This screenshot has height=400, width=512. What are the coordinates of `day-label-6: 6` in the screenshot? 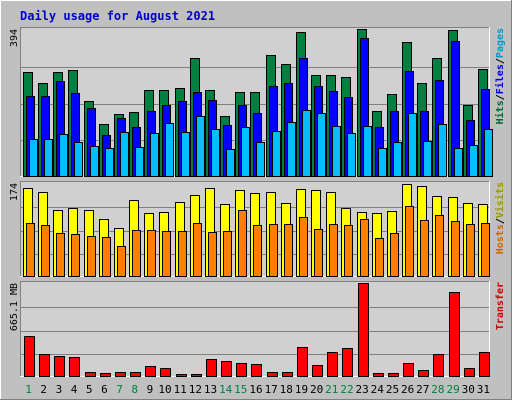 It's located at (104, 389).